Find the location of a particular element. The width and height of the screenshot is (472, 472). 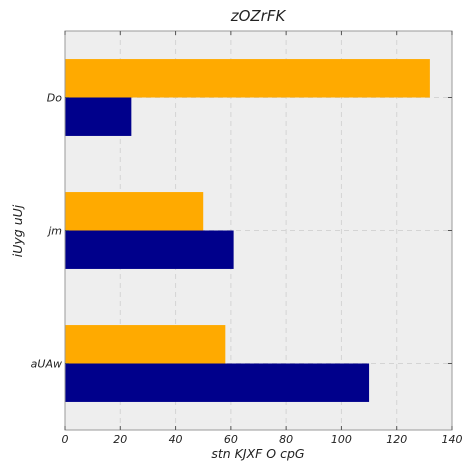

x-axis-label: stn KJXF O cpG is located at coordinates (258, 453).